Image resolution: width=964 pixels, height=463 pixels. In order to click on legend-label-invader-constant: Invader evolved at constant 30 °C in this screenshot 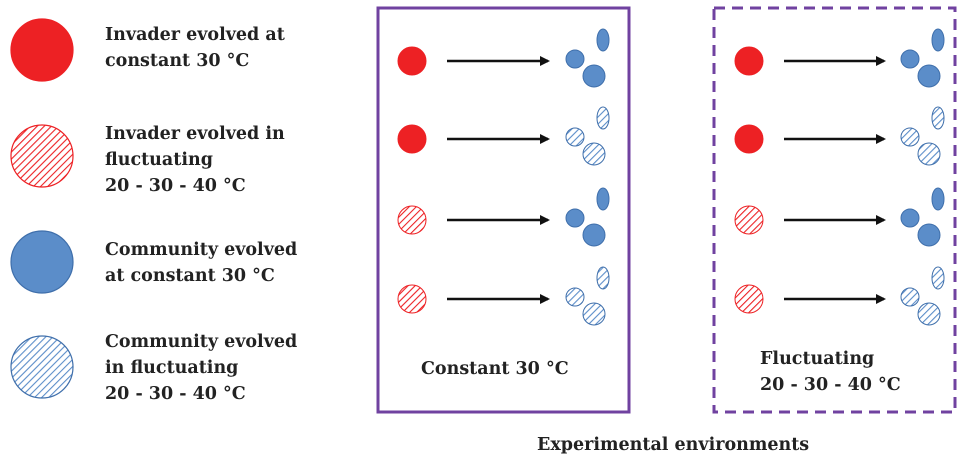, I will do `click(195, 48)`.